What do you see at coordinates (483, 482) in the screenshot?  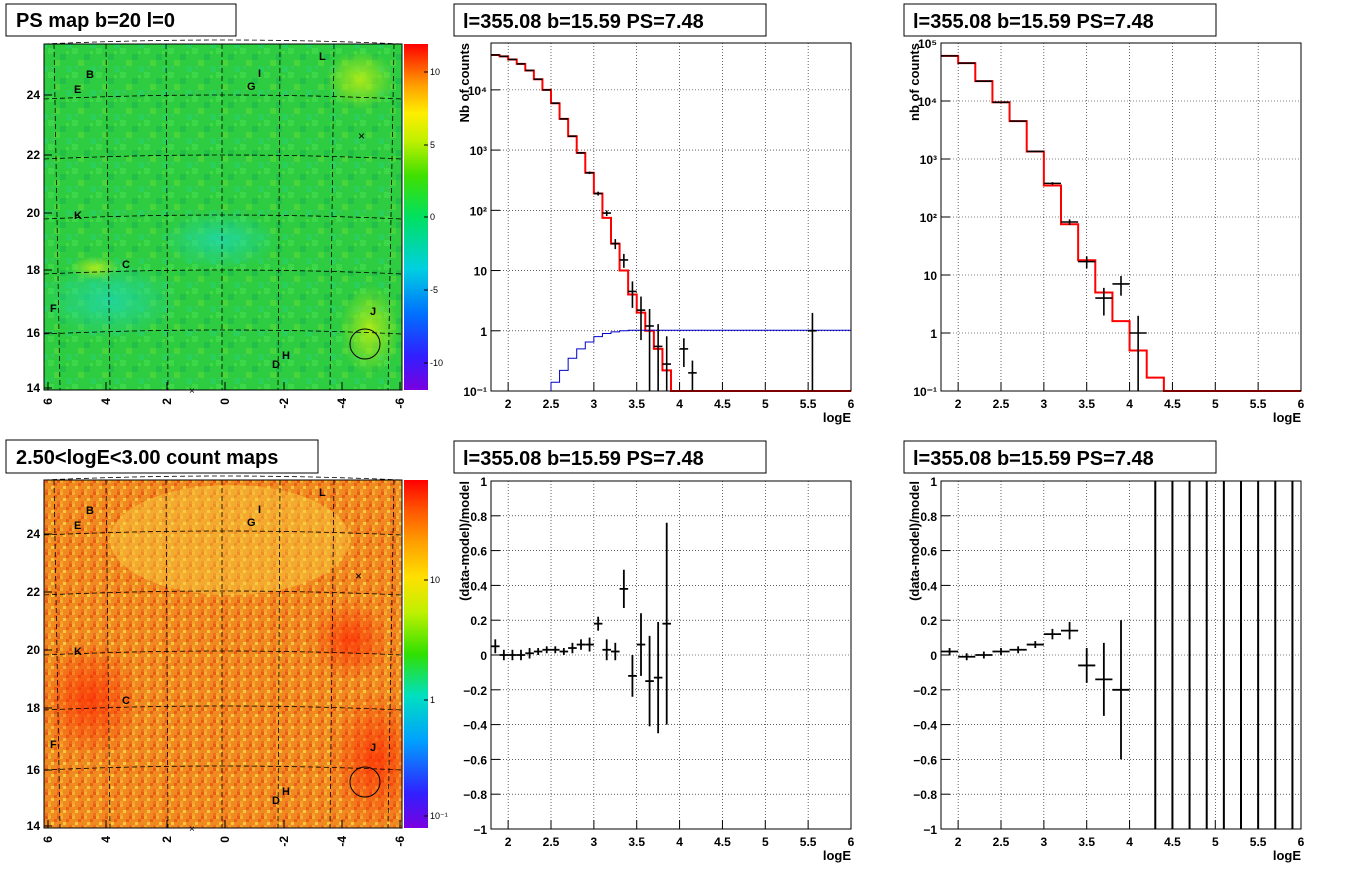 I see `y-tick-label: 1` at bounding box center [483, 482].